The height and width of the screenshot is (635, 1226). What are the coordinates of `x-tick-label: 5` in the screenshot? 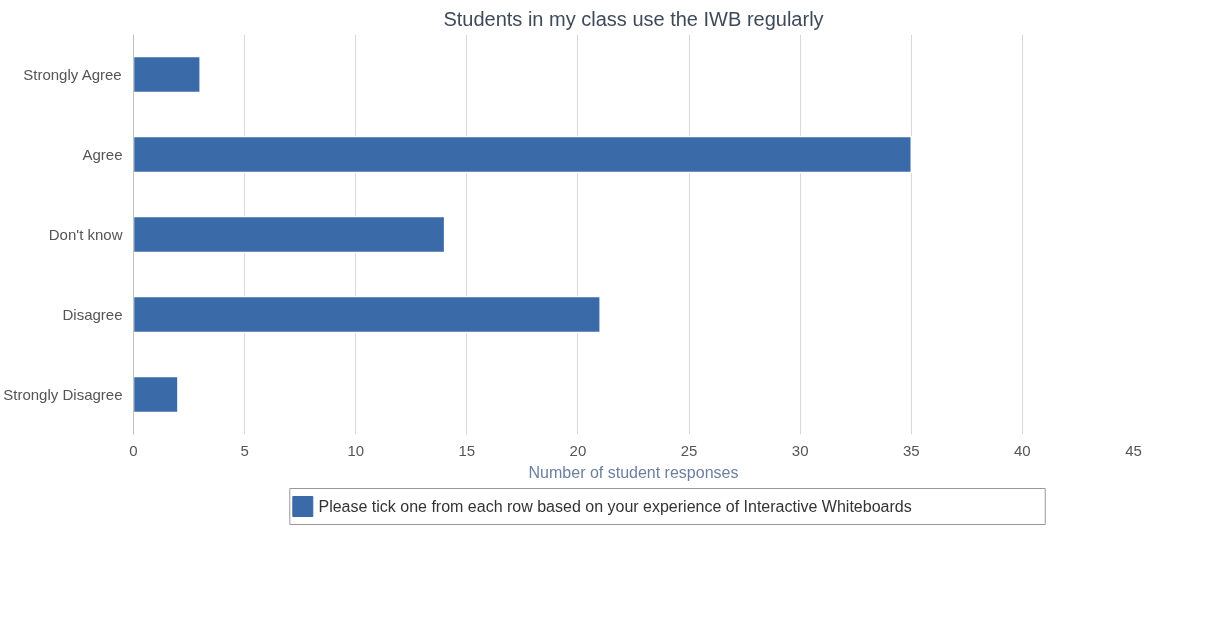 It's located at (244, 450).